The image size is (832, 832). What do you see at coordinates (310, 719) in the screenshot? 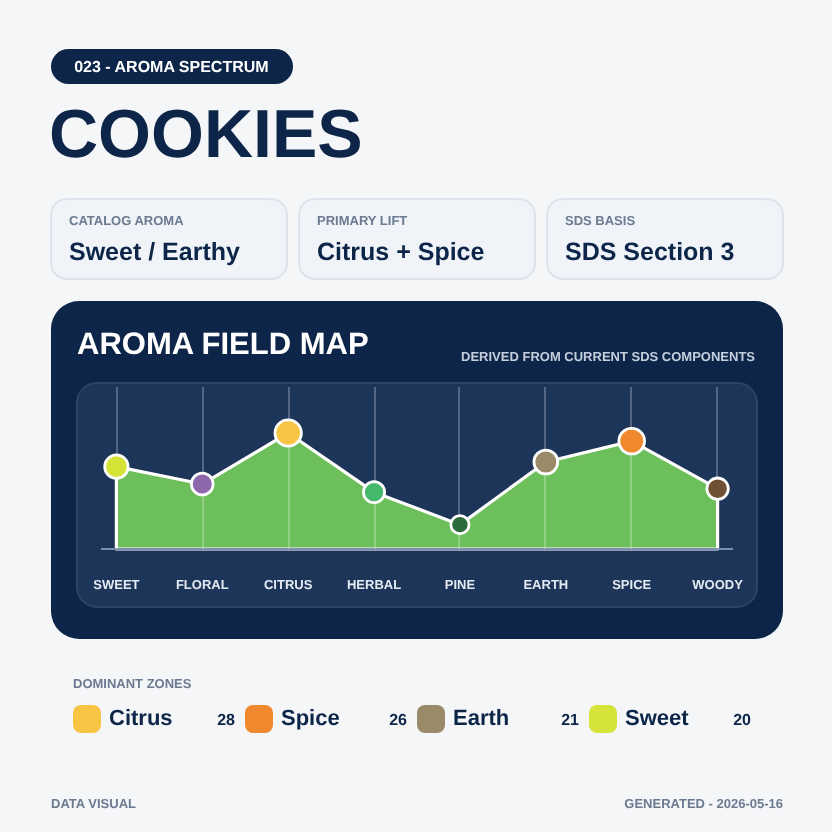
I see `category-label: Spice` at bounding box center [310, 719].